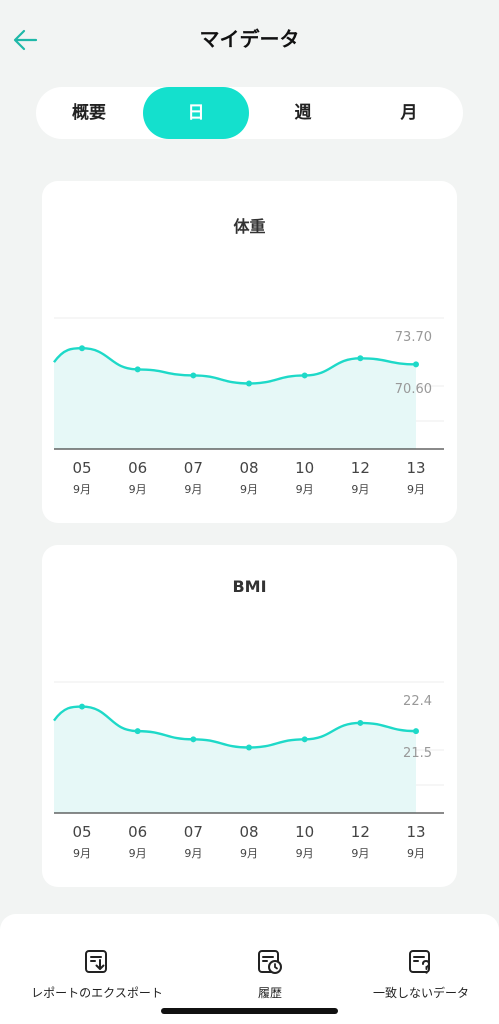 This screenshot has width=499, height=1024. What do you see at coordinates (417, 753) in the screenshot?
I see `y-tick-label: 21.5` at bounding box center [417, 753].